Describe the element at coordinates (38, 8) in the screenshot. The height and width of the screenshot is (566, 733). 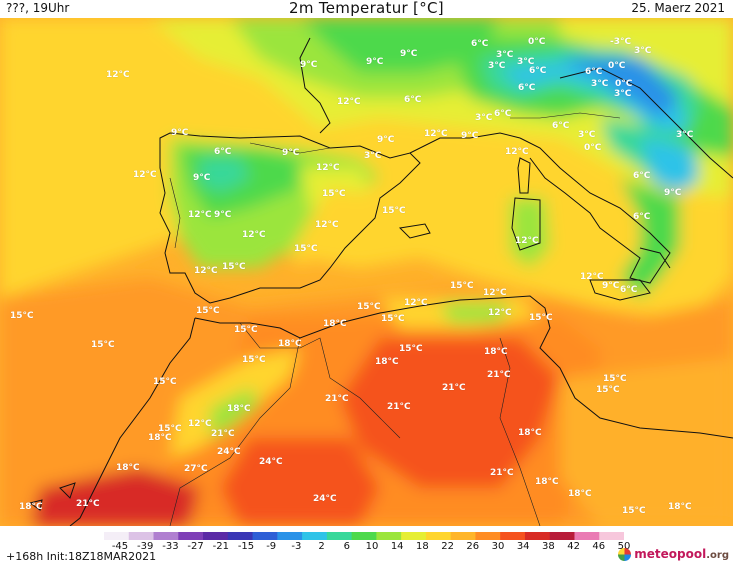
I see `valid-time-label: ???, 19Uhr` at that location.